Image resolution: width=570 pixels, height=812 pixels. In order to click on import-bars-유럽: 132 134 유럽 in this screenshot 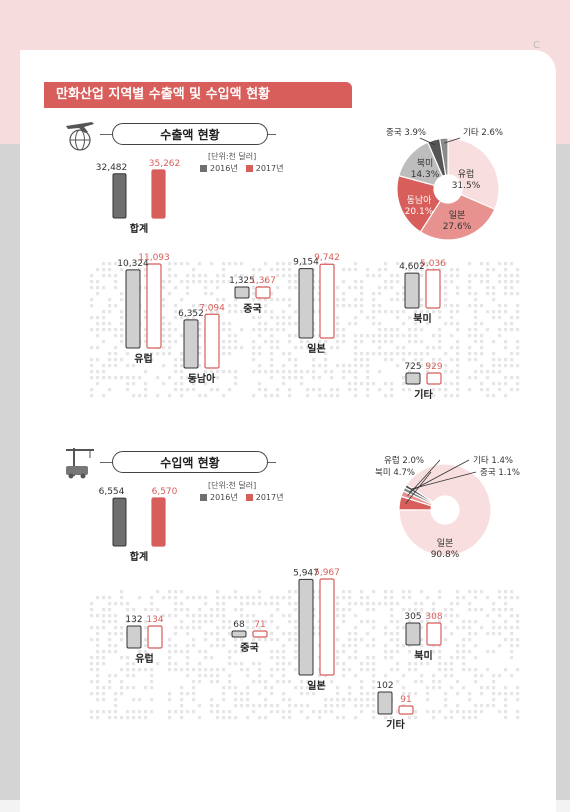, I will do `click(144, 640)`.